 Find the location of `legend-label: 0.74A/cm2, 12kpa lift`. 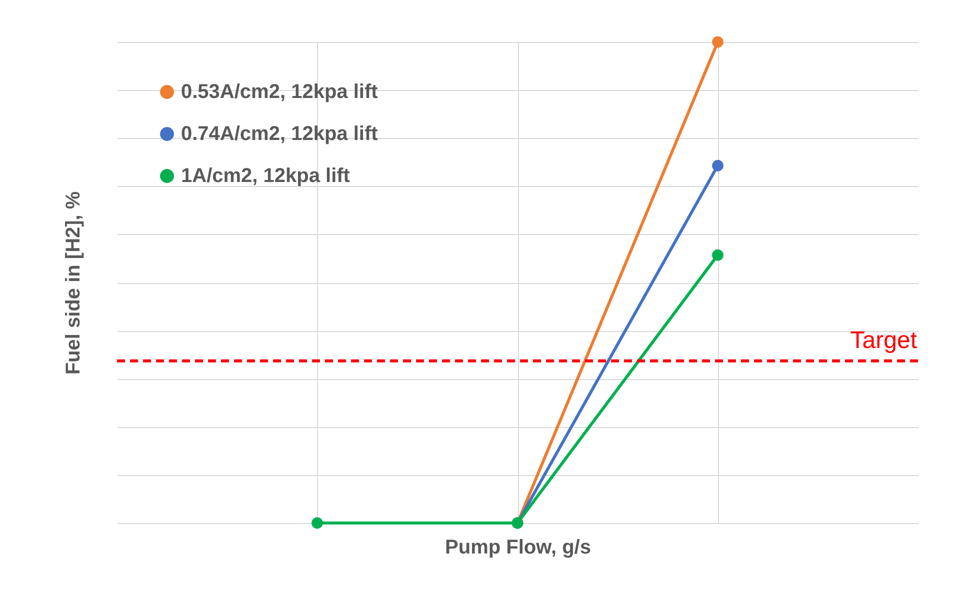

legend-label: 0.74A/cm2, 12kpa lift is located at coordinates (279, 134).